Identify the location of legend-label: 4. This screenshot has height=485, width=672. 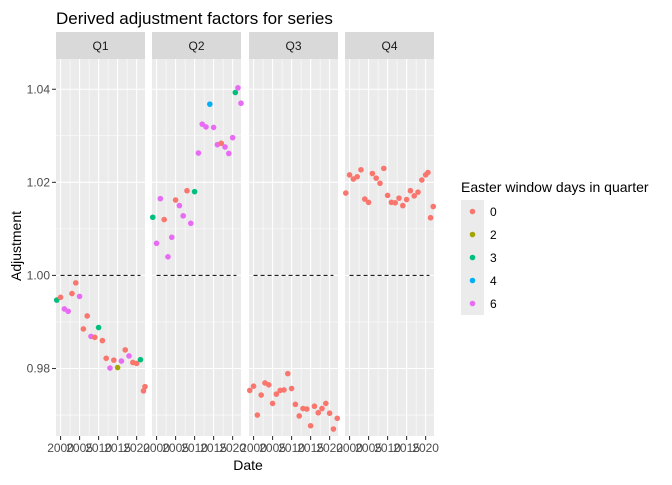
(493, 281).